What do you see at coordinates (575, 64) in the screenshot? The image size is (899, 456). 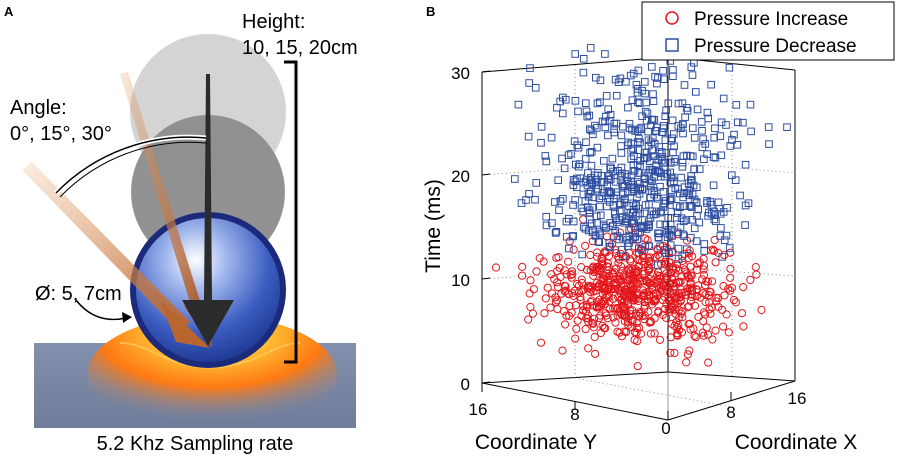 I see `box-edge` at bounding box center [575, 64].